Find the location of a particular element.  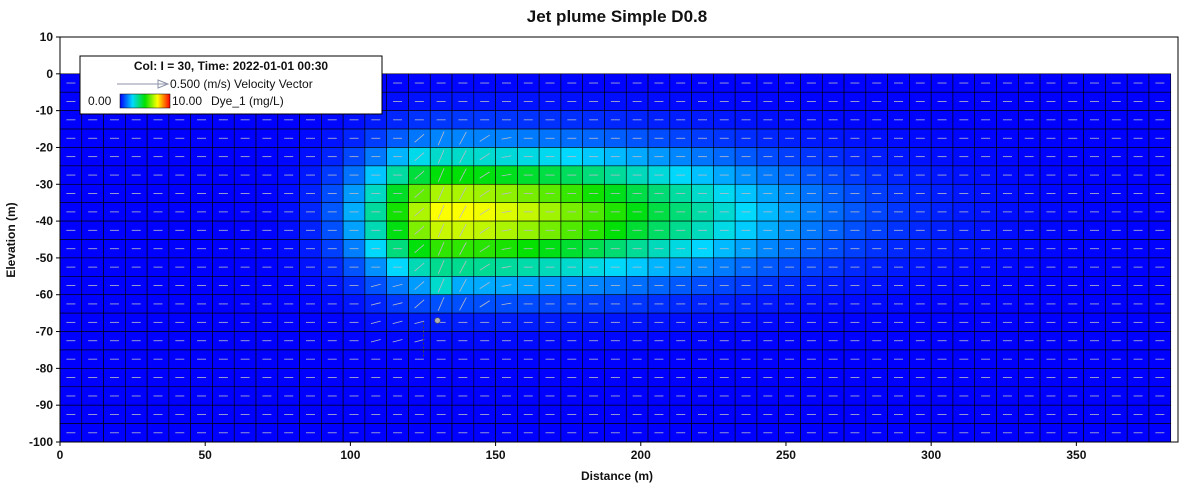

y-tick-label: -20 is located at coordinates (45, 147).